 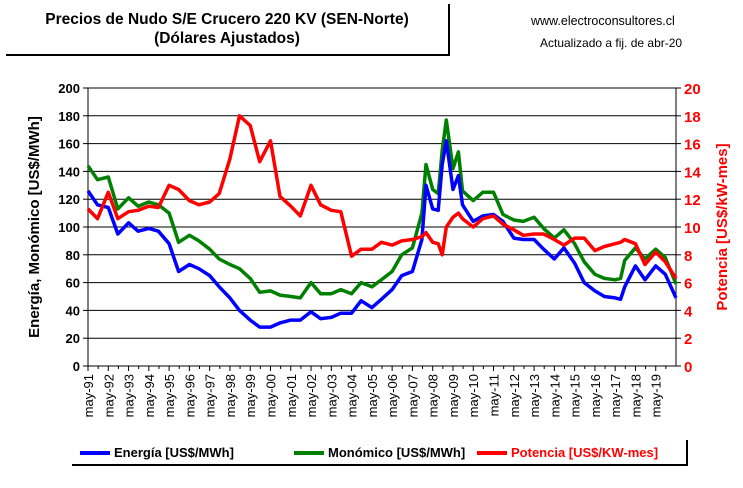 What do you see at coordinates (76, 366) in the screenshot?
I see `y-left-tick-label: 0` at bounding box center [76, 366].